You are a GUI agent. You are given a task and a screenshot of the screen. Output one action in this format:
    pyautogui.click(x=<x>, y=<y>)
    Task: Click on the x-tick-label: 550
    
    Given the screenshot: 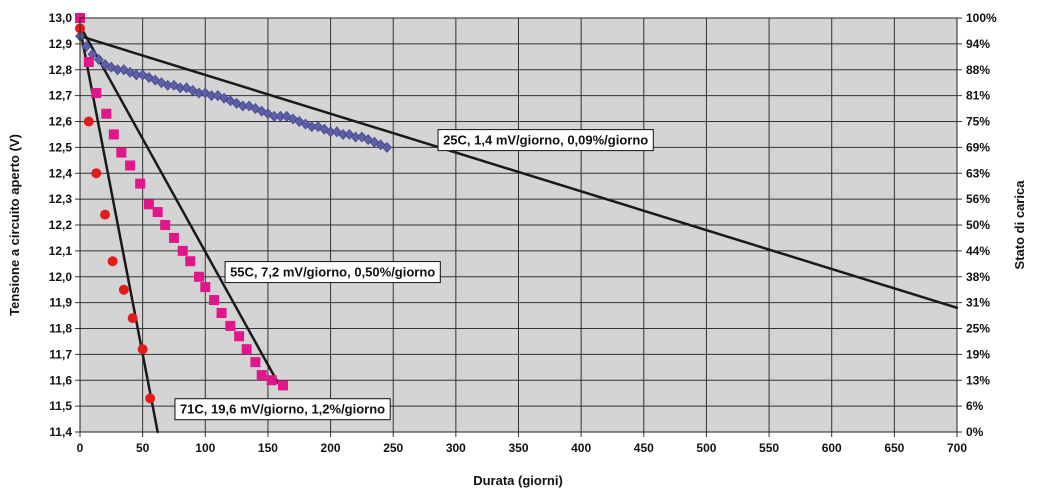 What is the action you would take?
    pyautogui.click(x=769, y=448)
    